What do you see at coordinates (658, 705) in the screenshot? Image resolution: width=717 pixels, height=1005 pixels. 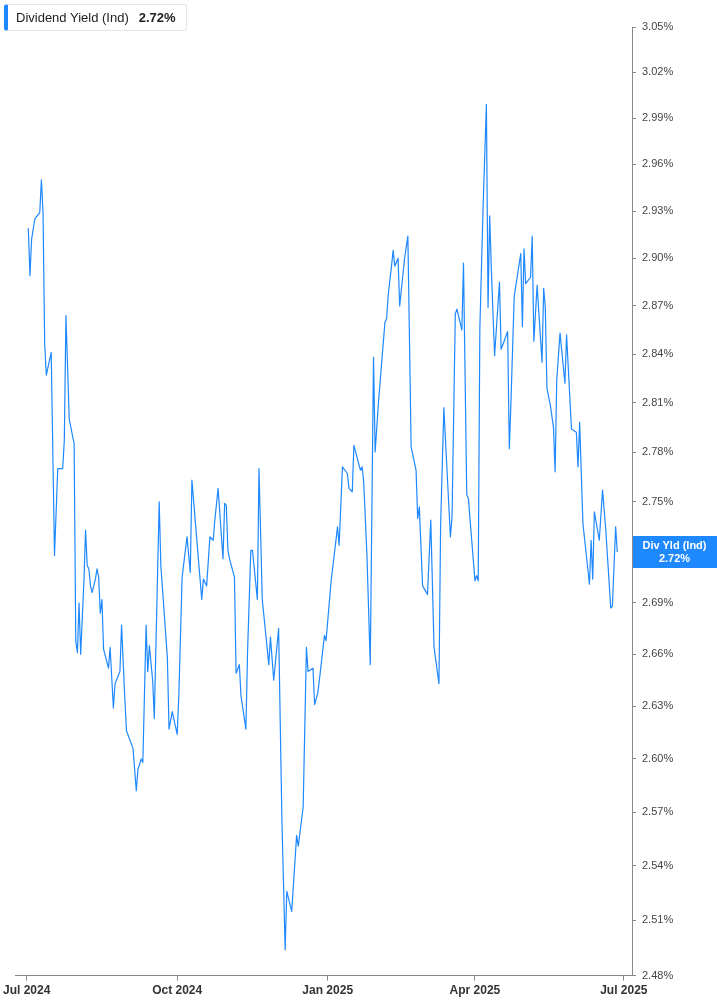 I see `y-tick-label: 2.63%` at bounding box center [658, 705].